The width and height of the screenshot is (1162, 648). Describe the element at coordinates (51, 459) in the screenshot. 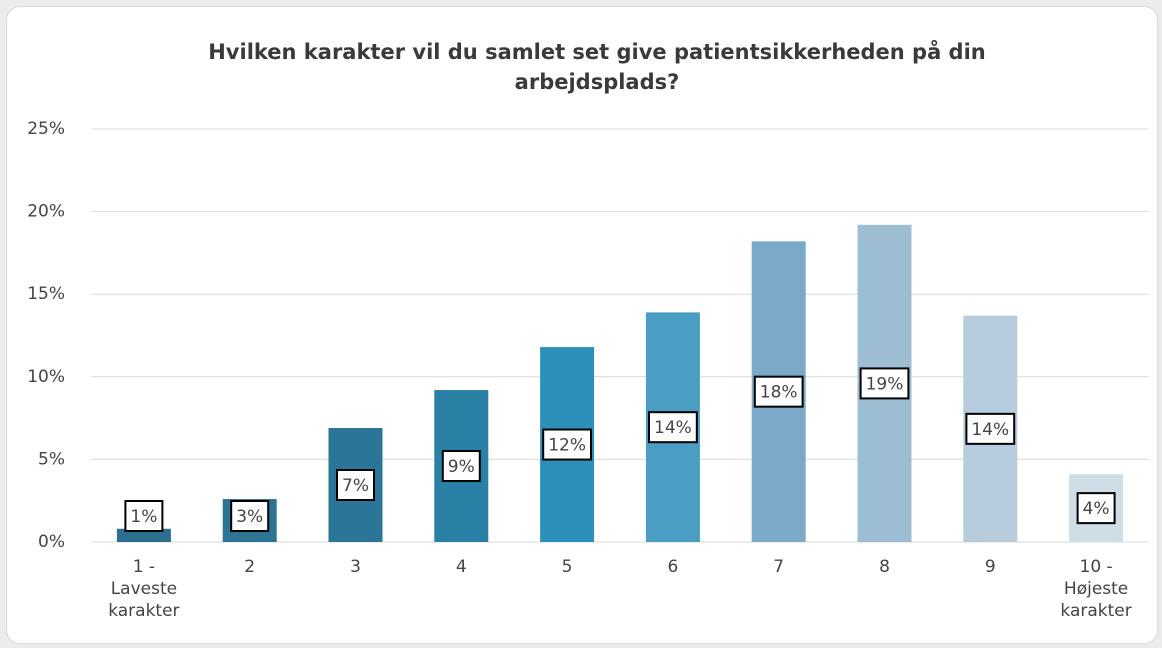

I see `y-tick-label: 5%` at that location.